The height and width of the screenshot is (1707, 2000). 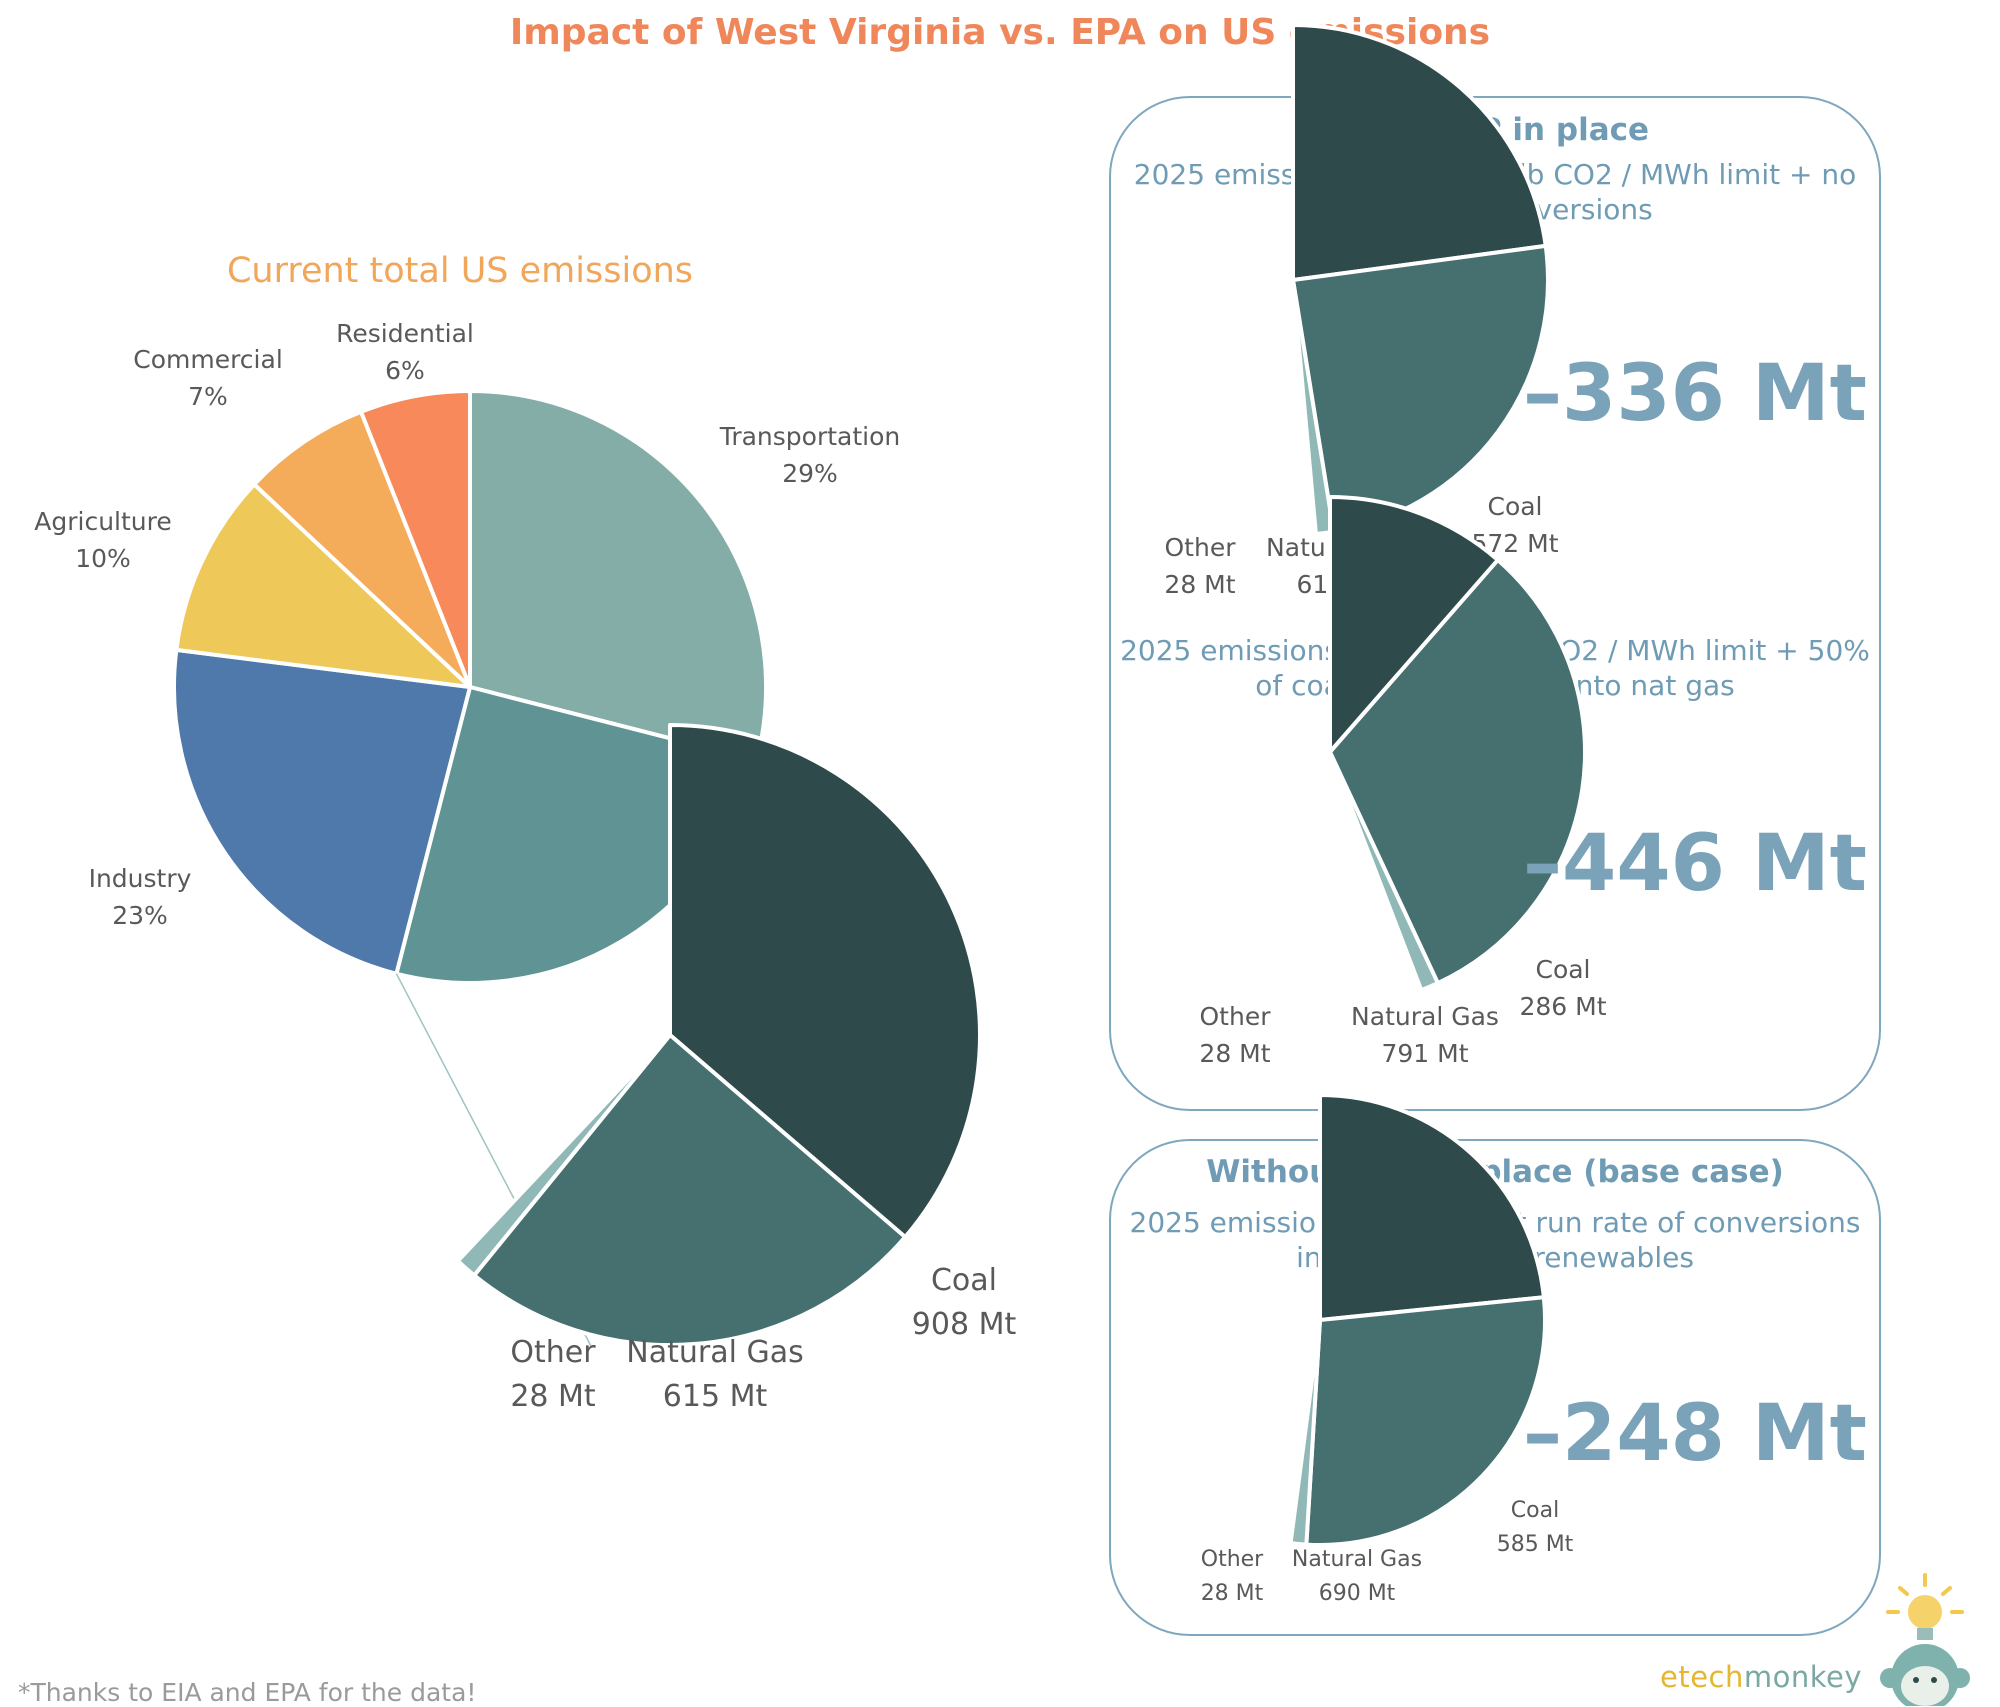 I want to click on main-pie, so click(x=470, y=687).